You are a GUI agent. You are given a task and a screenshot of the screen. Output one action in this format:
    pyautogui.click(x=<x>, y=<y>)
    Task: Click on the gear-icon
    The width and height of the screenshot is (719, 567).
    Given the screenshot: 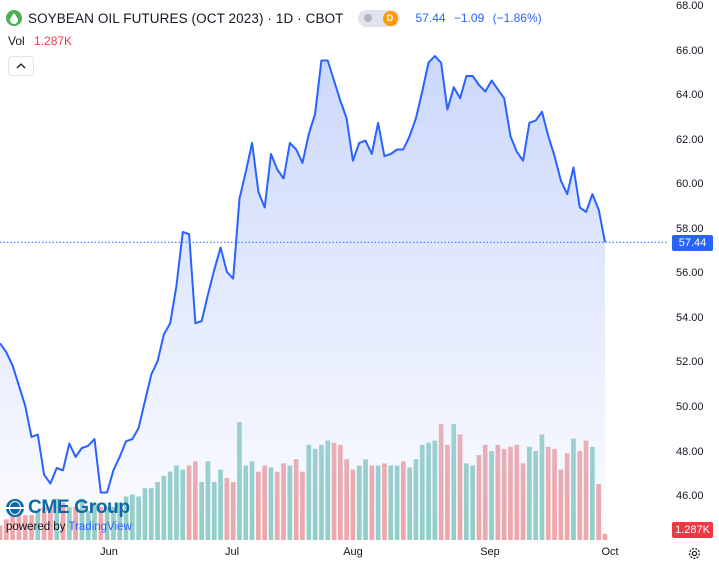 What is the action you would take?
    pyautogui.click(x=694, y=553)
    